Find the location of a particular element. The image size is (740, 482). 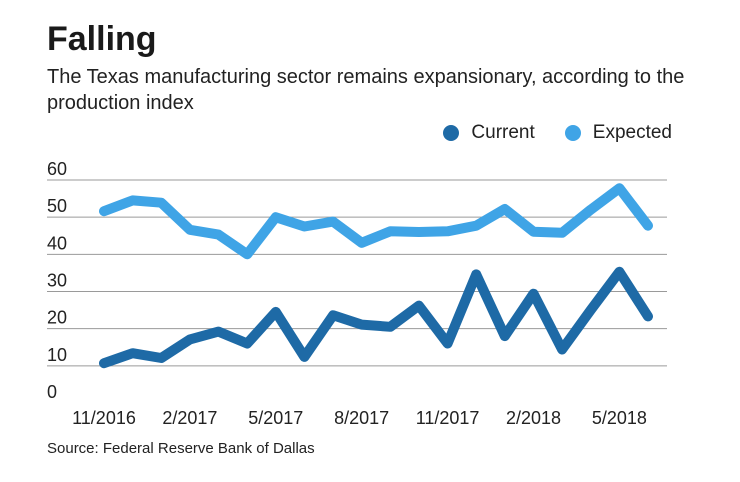

x-tick-label: 8/2017 is located at coordinates (361, 418).